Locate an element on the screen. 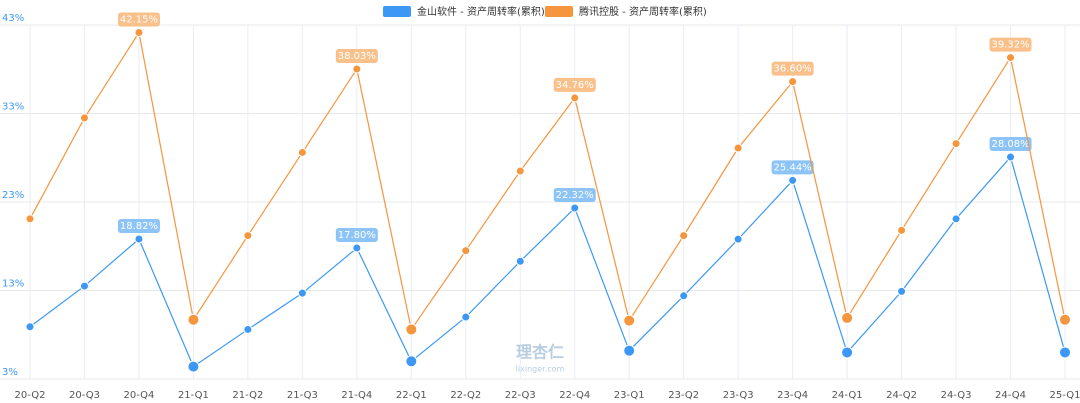 This screenshot has width=1080, height=403. x-tick-label: 20-Q3 is located at coordinates (84, 395).